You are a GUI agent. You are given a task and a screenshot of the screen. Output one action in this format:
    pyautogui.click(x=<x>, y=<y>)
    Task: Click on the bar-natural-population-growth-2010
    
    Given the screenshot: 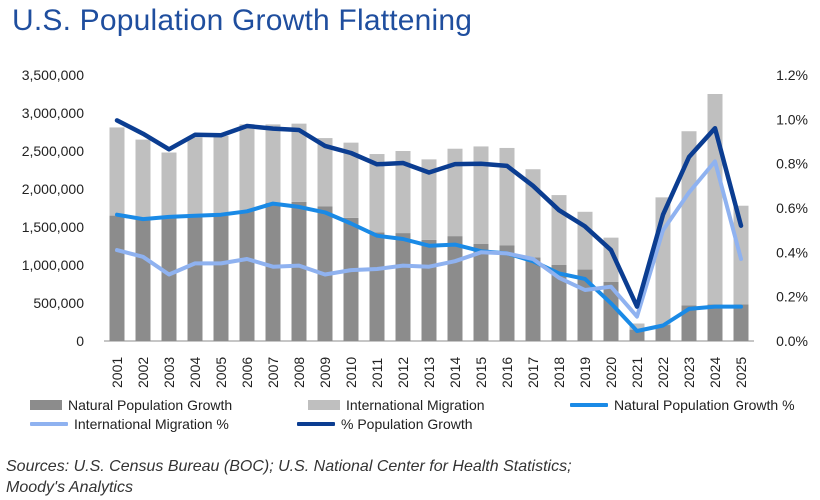 What is the action you would take?
    pyautogui.click(x=351, y=279)
    